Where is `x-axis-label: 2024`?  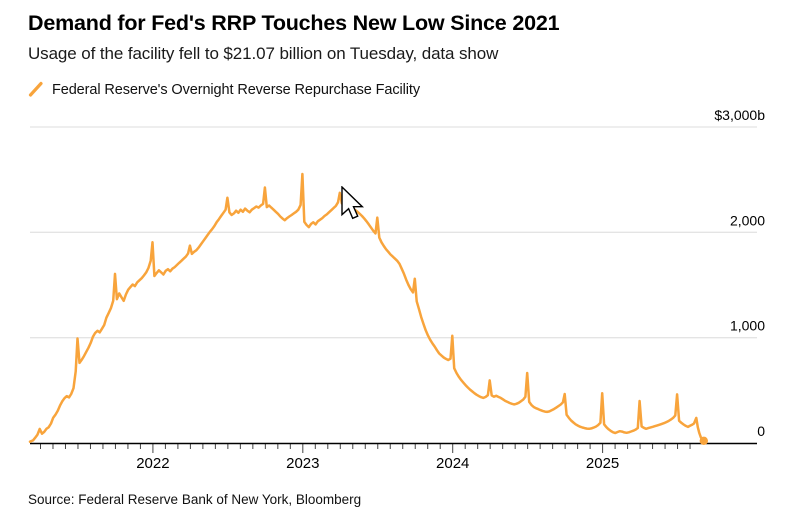
x-axis-label: 2024 is located at coordinates (452, 463).